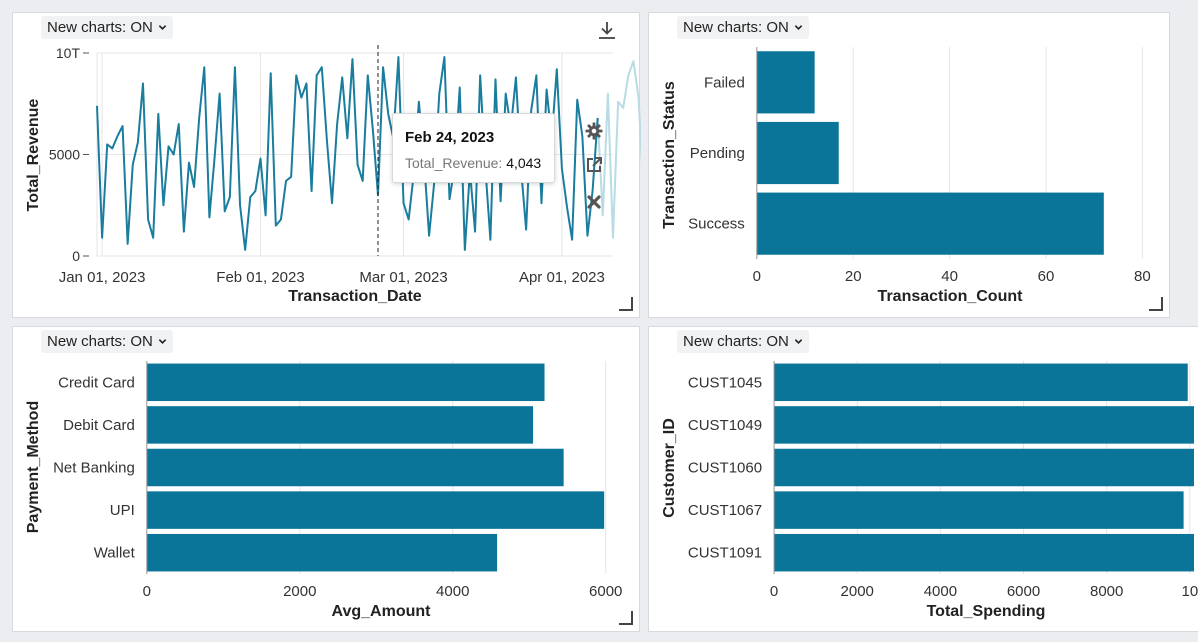 This screenshot has height=642, width=1198. What do you see at coordinates (94, 468) in the screenshot?
I see `category-label: Net Banking` at bounding box center [94, 468].